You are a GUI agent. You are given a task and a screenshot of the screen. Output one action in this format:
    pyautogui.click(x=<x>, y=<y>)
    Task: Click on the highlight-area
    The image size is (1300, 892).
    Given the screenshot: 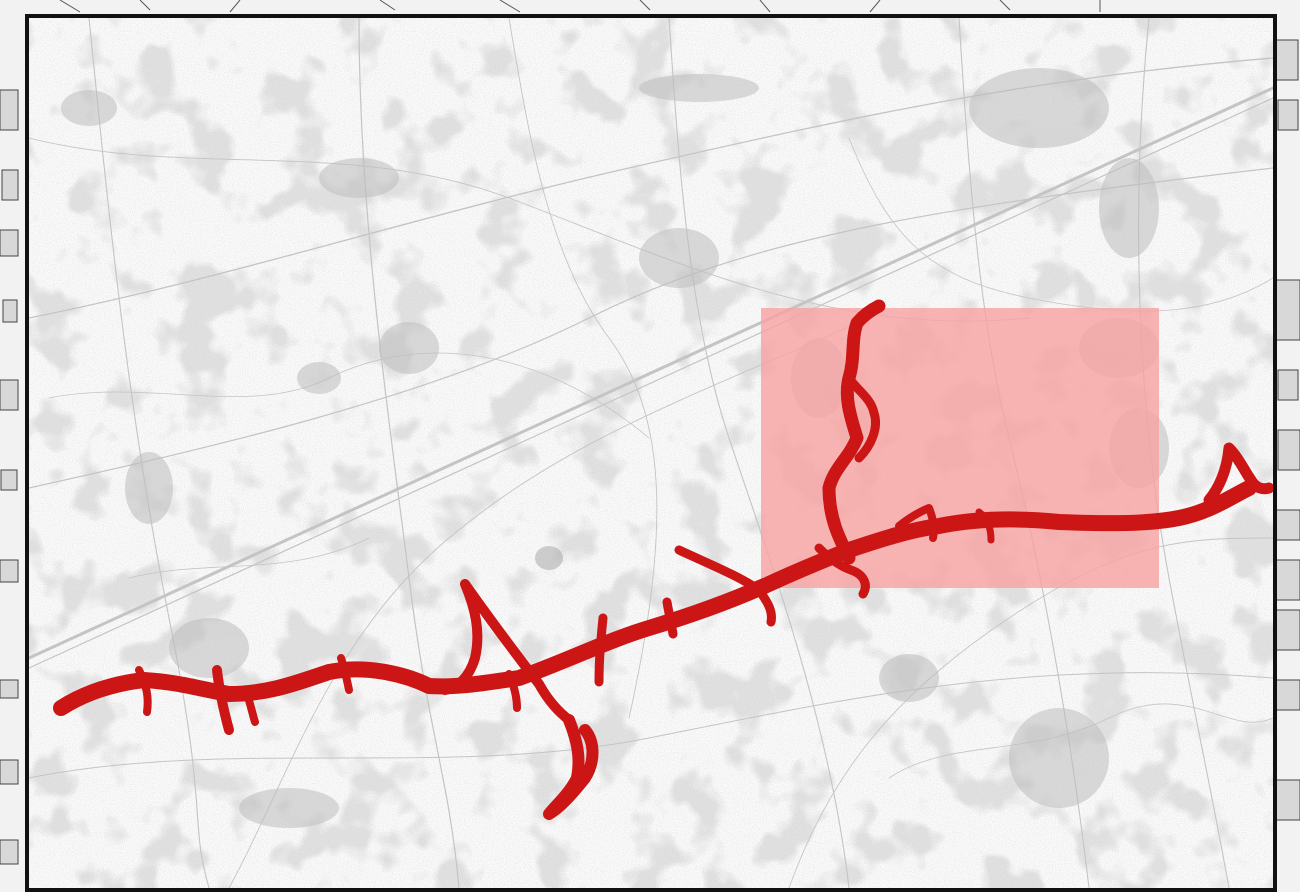 What is the action you would take?
    pyautogui.click(x=960, y=448)
    